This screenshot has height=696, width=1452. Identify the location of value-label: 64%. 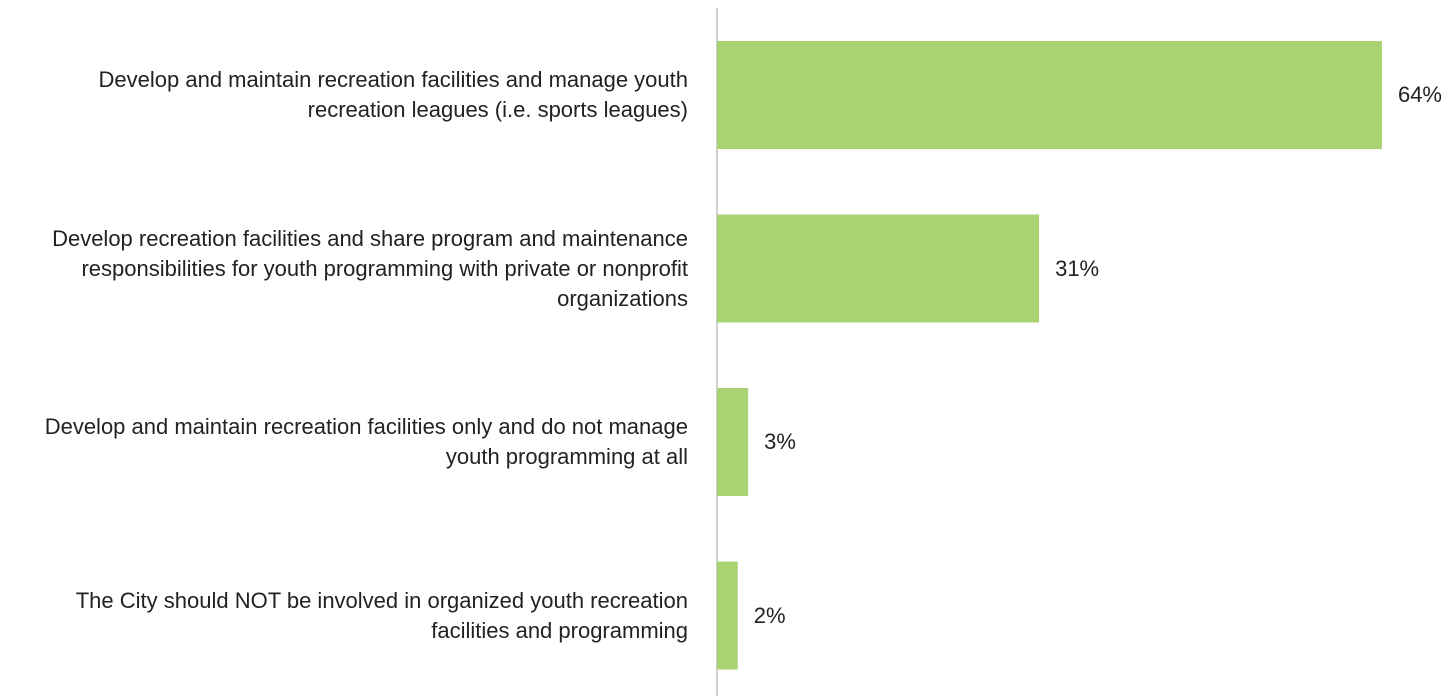
(1419, 94).